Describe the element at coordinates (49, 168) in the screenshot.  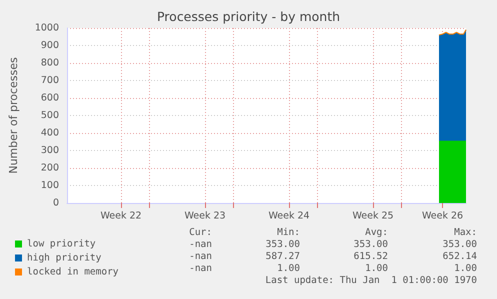
I see `y-tick-label: 200` at that location.